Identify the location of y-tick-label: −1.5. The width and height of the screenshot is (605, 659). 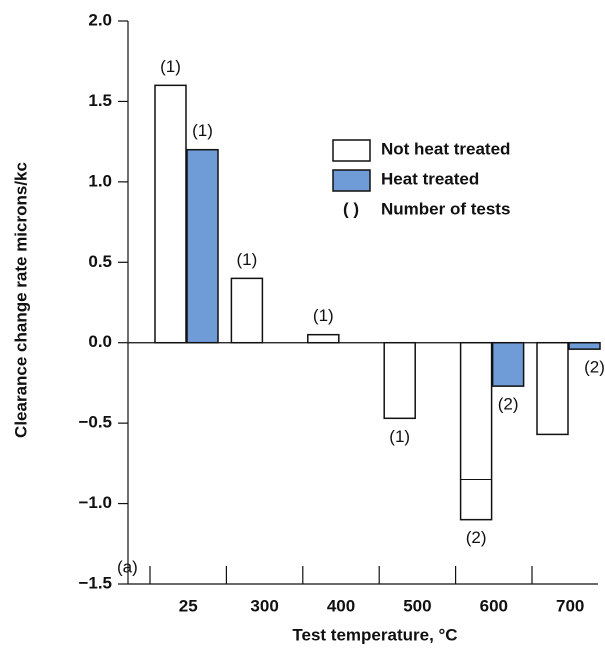
(95, 582).